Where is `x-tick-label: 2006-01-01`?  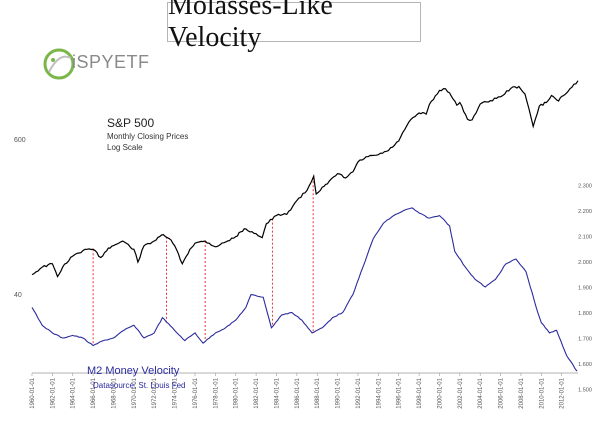 x-tick-label: 2006-01-01 is located at coordinates (502, 392).